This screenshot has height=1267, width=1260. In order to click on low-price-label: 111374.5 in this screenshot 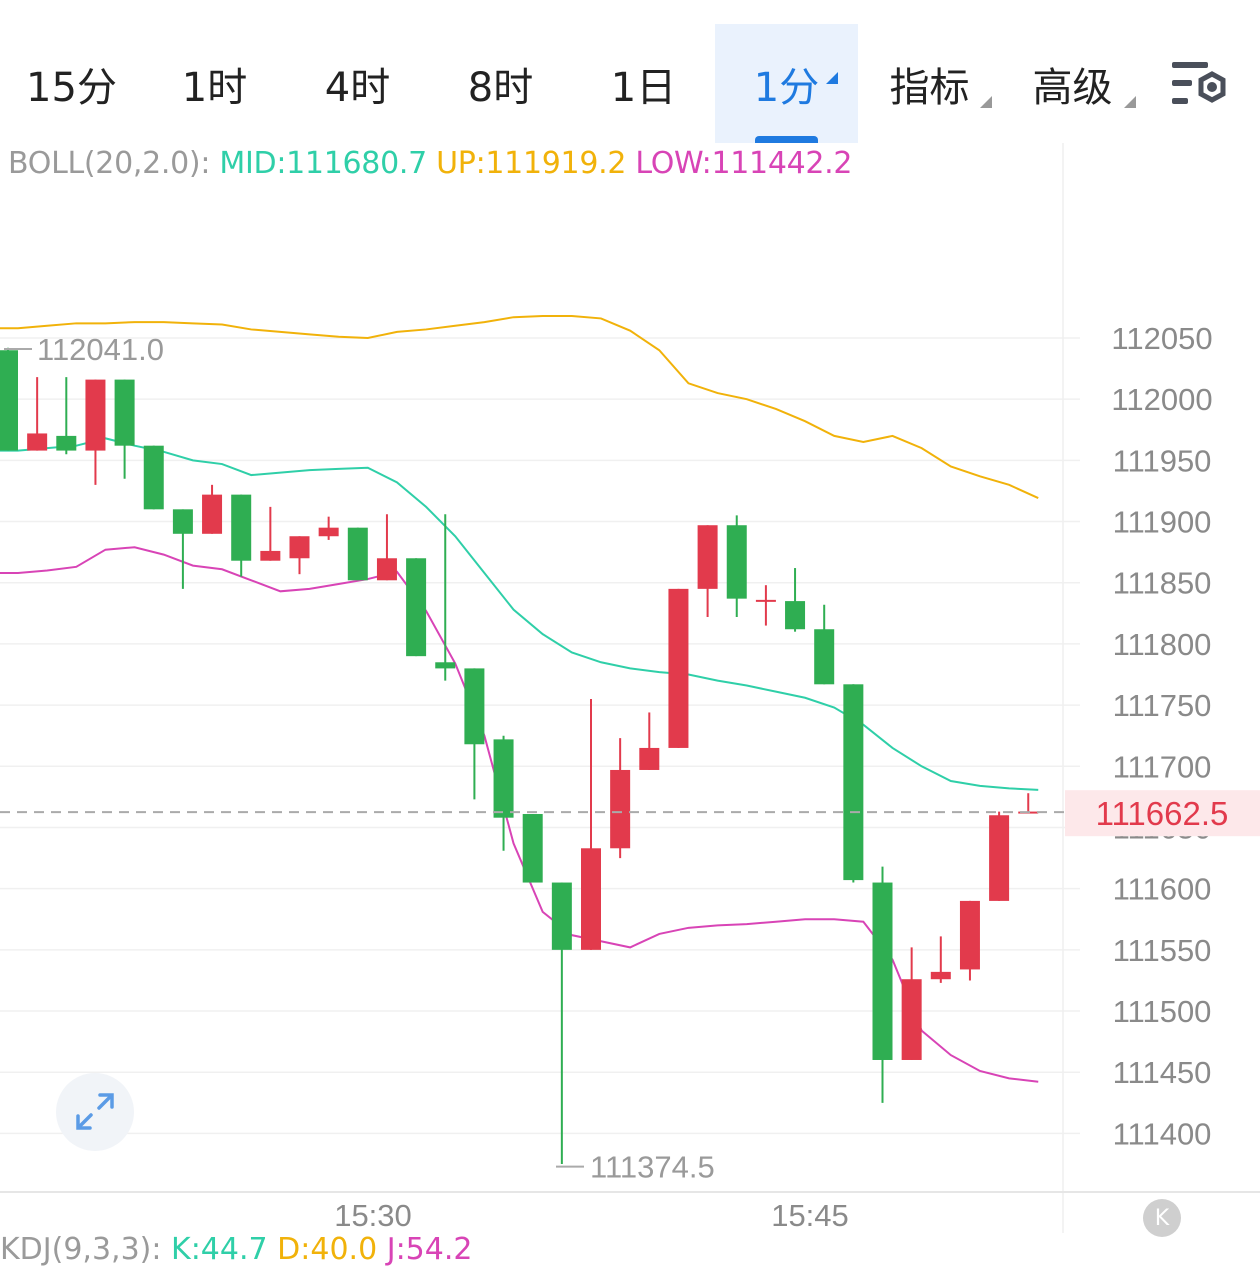, I will do `click(652, 1167)`.